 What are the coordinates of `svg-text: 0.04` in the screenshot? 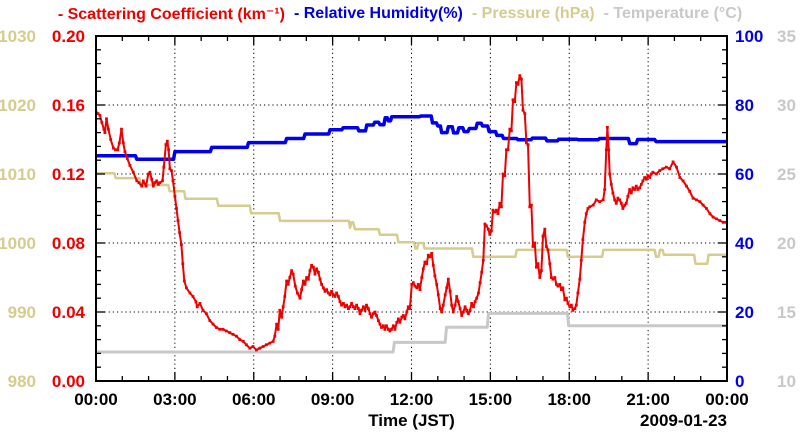 It's located at (69, 312).